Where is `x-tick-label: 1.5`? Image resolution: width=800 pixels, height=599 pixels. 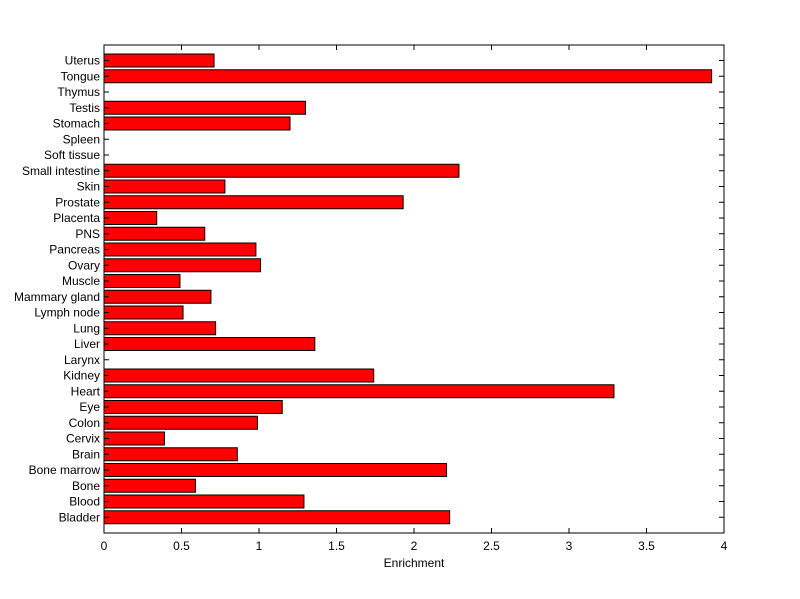
x-tick-label: 1.5 is located at coordinates (336, 546).